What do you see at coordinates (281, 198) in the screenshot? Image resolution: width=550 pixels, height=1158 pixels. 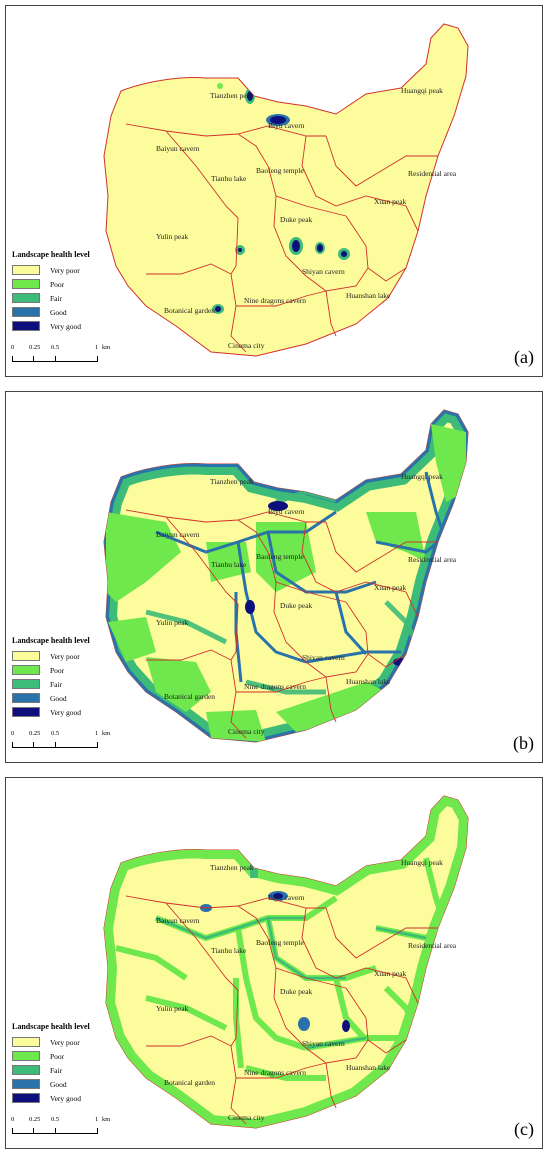 I see `health-patches-a` at bounding box center [281, 198].